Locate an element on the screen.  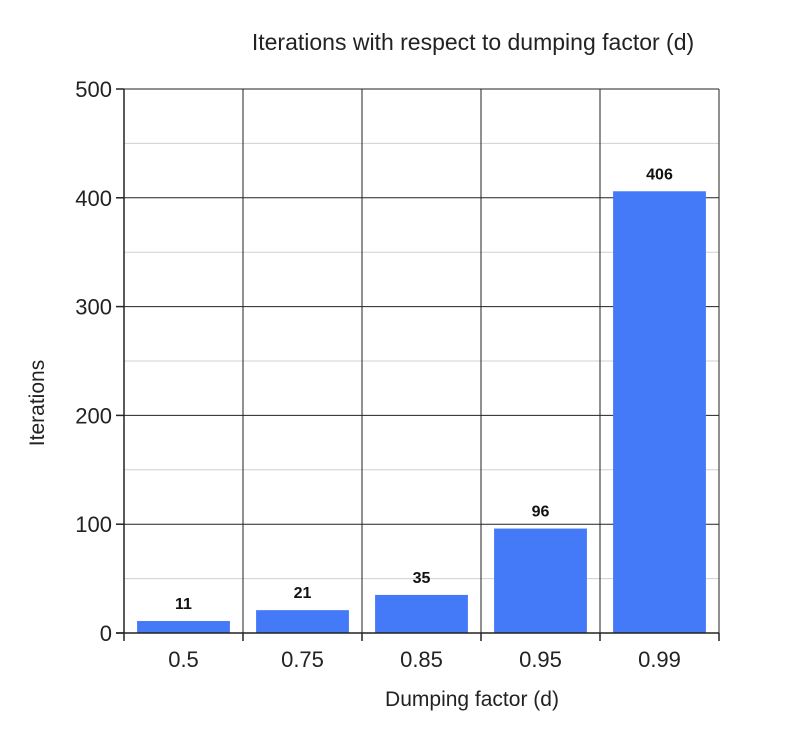
x-tick-label: 0.99 is located at coordinates (659, 659).